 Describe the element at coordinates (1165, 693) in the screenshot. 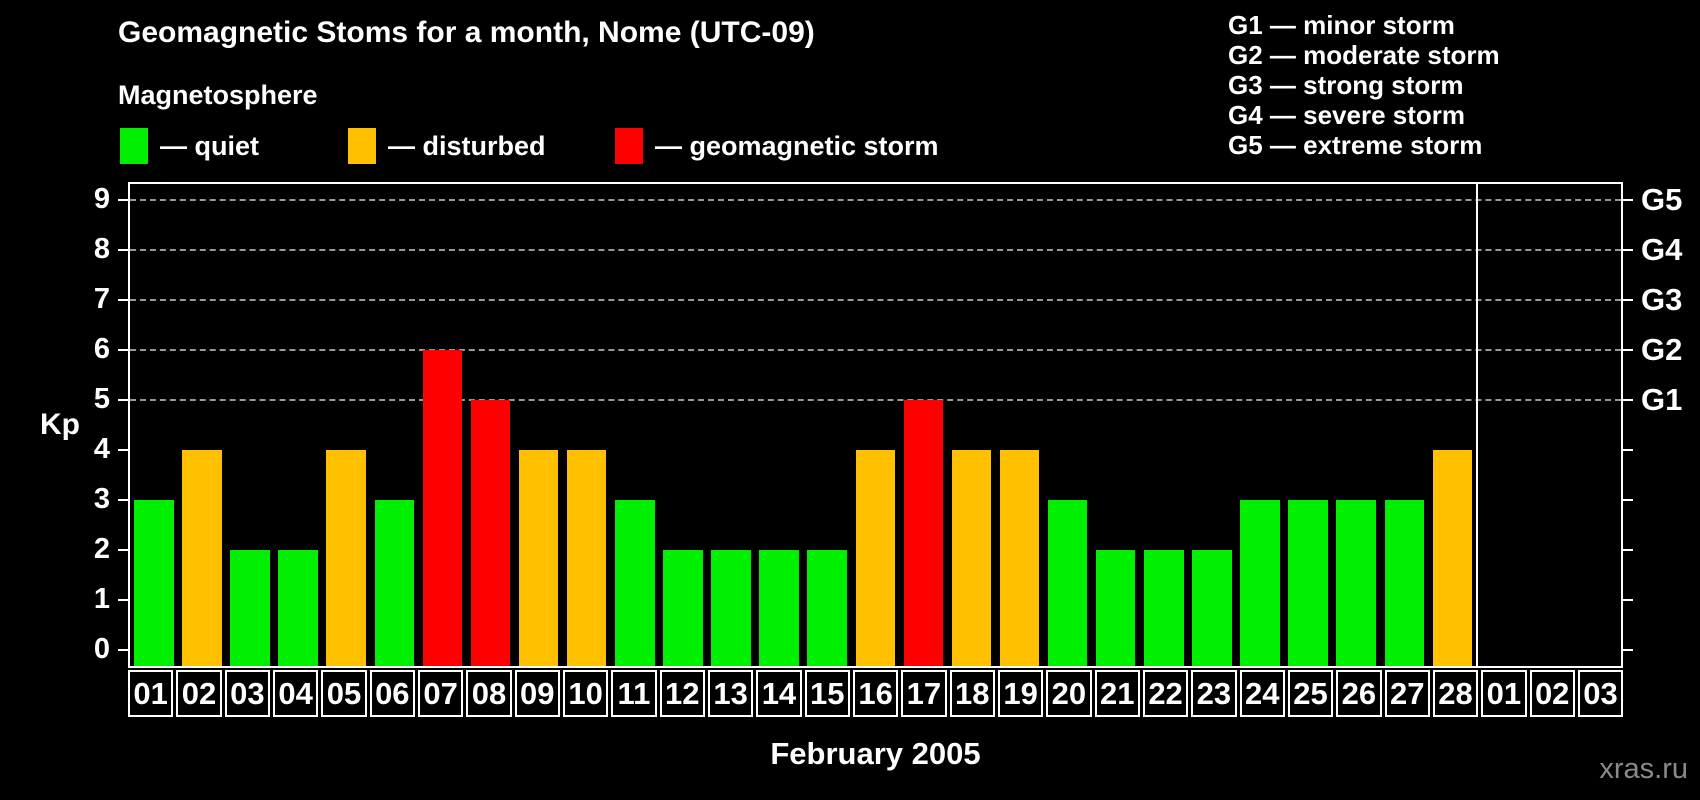

I see `day-label-box-feb-22: 22` at that location.